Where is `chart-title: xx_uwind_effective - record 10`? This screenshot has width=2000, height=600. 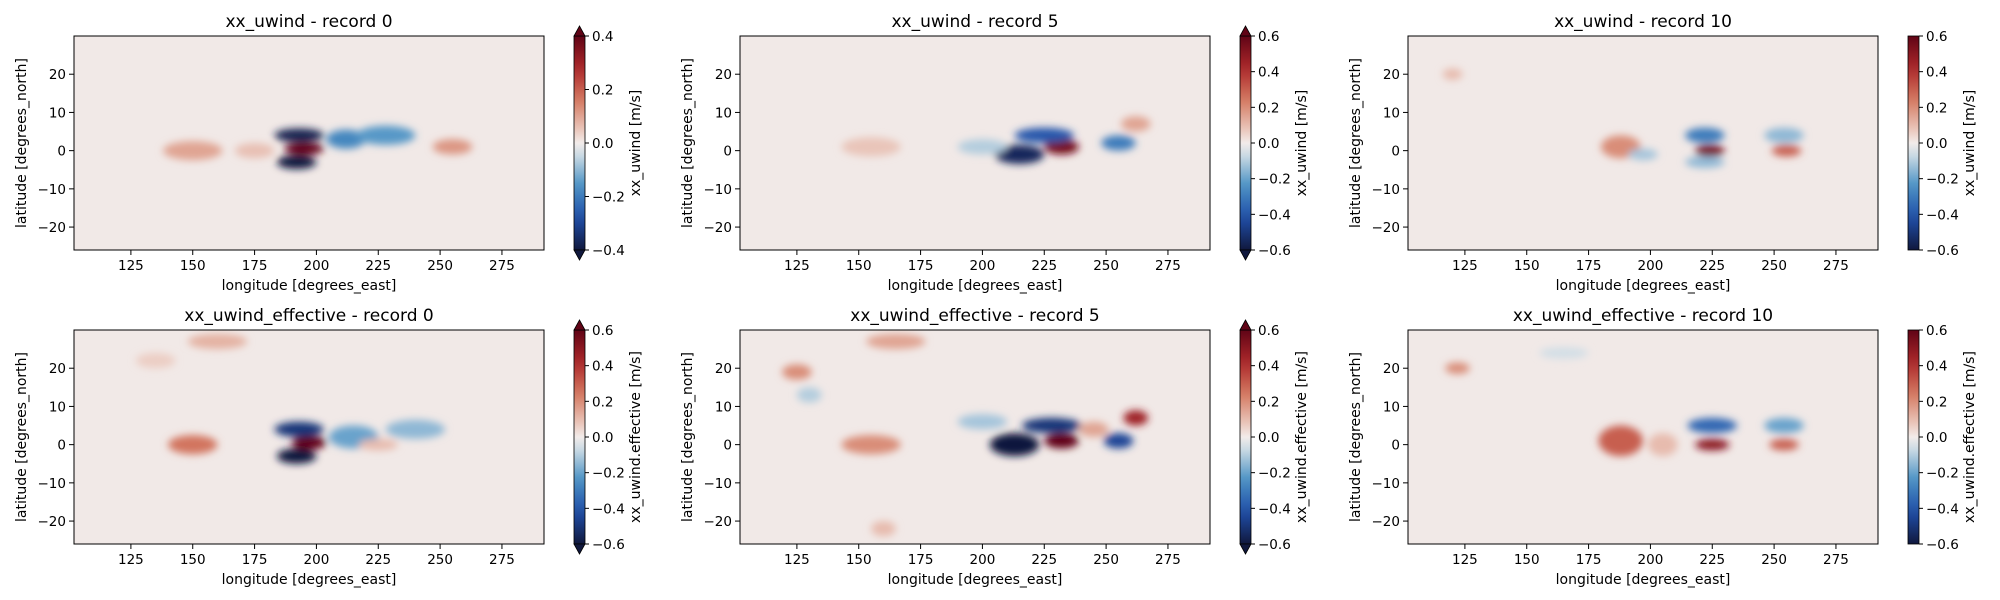
chart-title: xx_uwind_effective - record 10 is located at coordinates (1643, 316).